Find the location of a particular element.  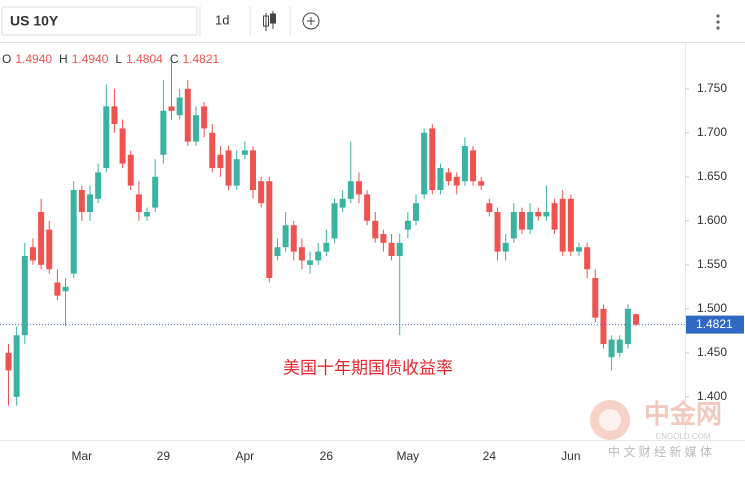

legend-key: O is located at coordinates (6, 59).